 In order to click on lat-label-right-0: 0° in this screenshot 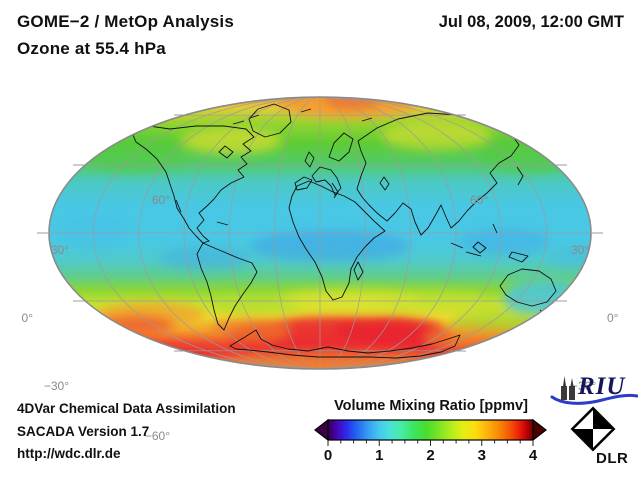, I will do `click(613, 318)`.